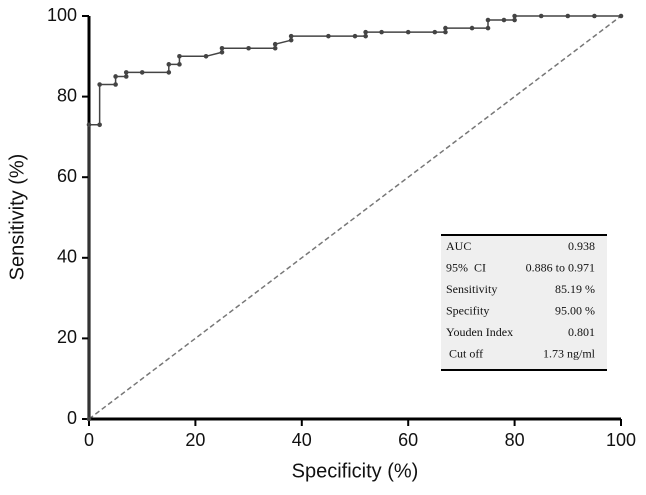 Image resolution: width=646 pixels, height=495 pixels. What do you see at coordinates (575, 289) in the screenshot?
I see `table-value: 85.19 %` at bounding box center [575, 289].